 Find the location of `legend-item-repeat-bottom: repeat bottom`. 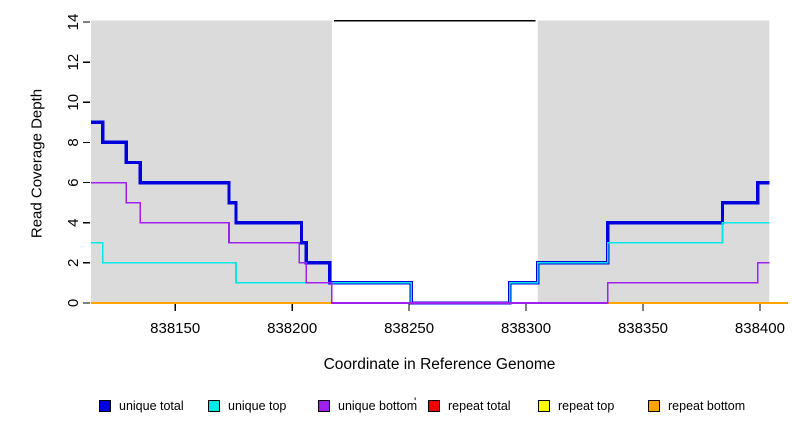

legend-item-repeat-bottom: repeat bottom is located at coordinates (696, 406).